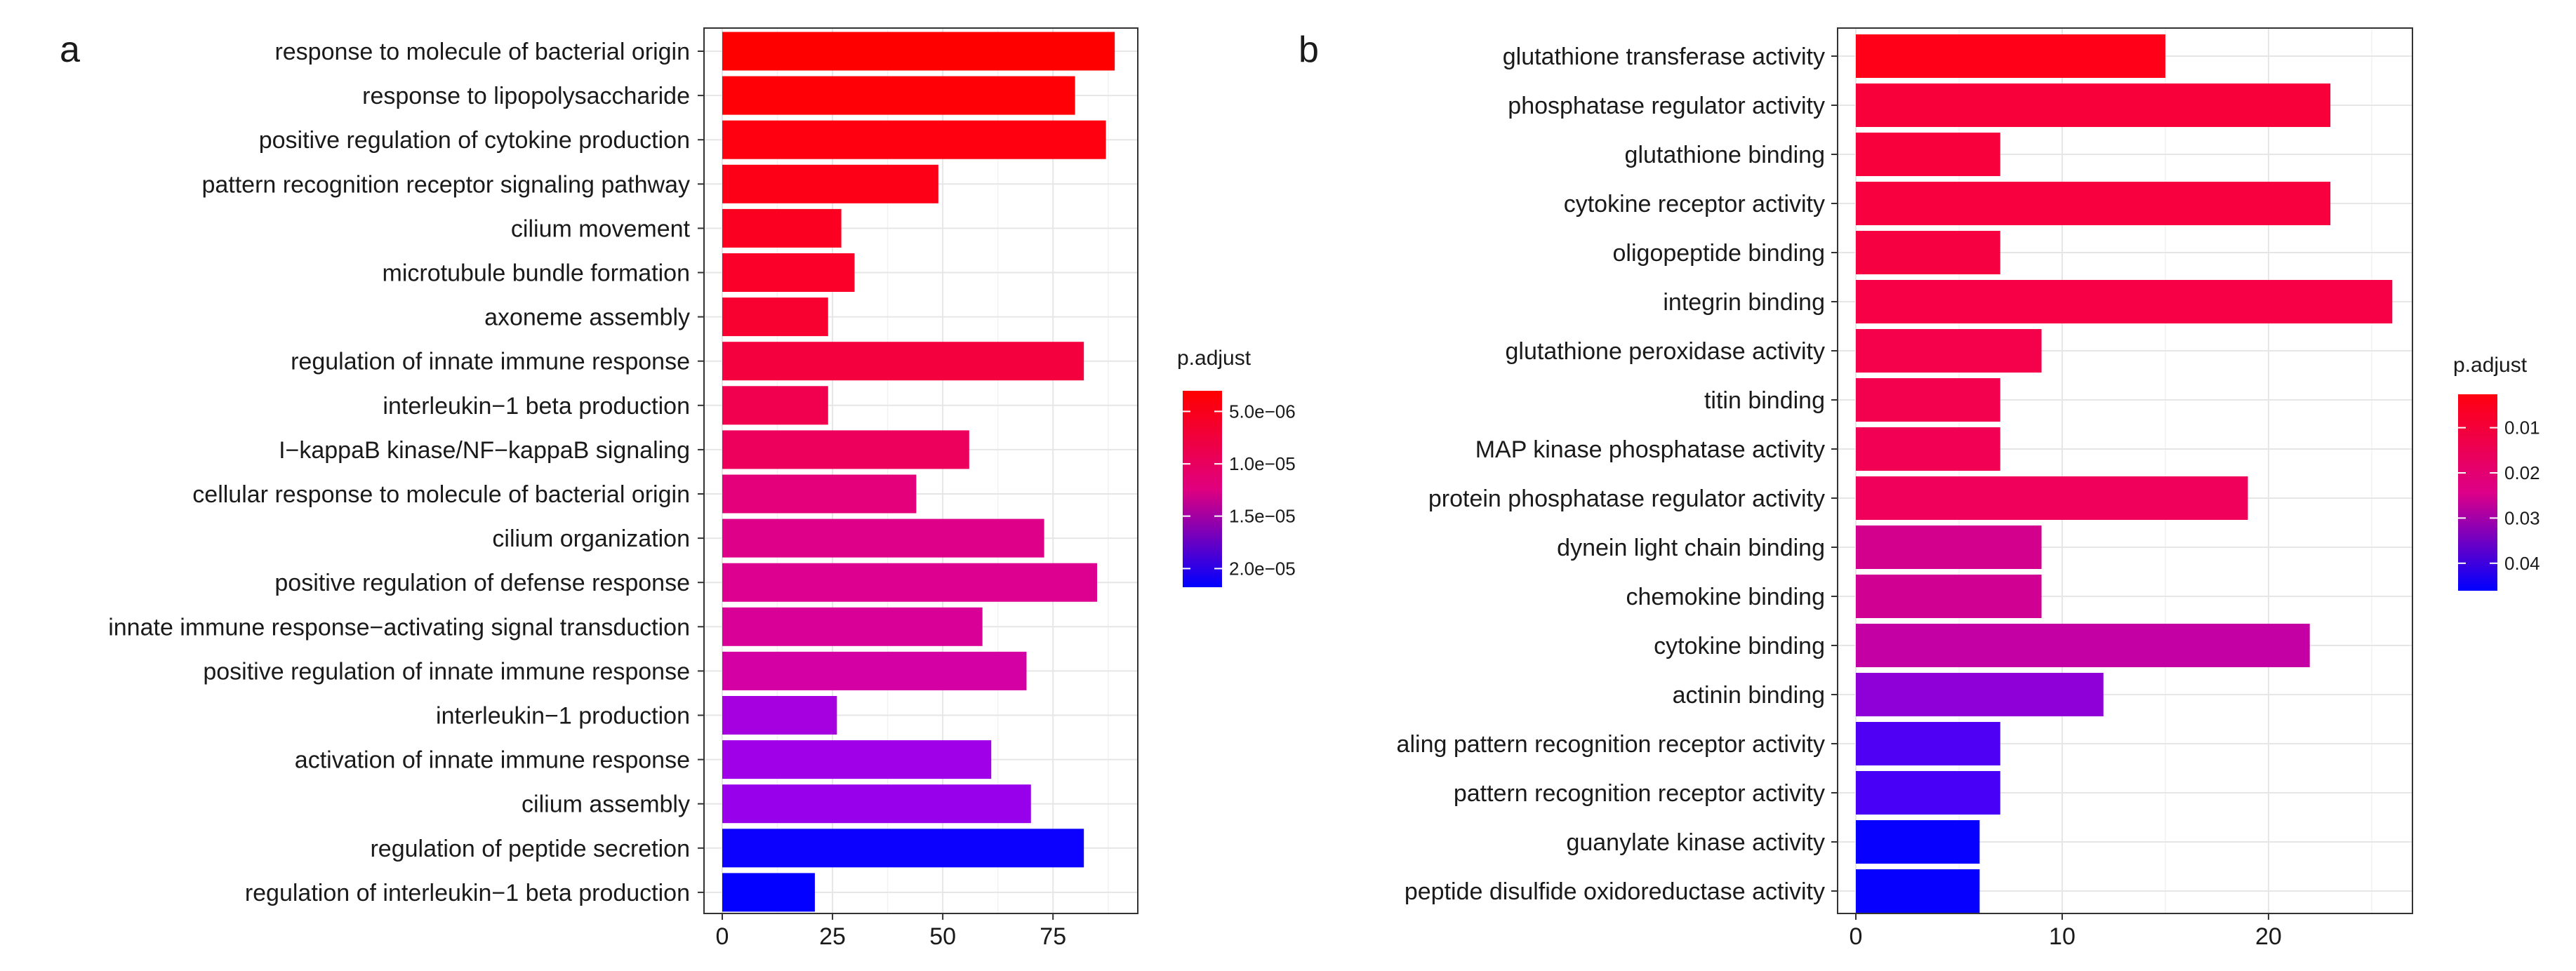 The image size is (2576, 971). I want to click on bar-axoneme-assembly, so click(775, 317).